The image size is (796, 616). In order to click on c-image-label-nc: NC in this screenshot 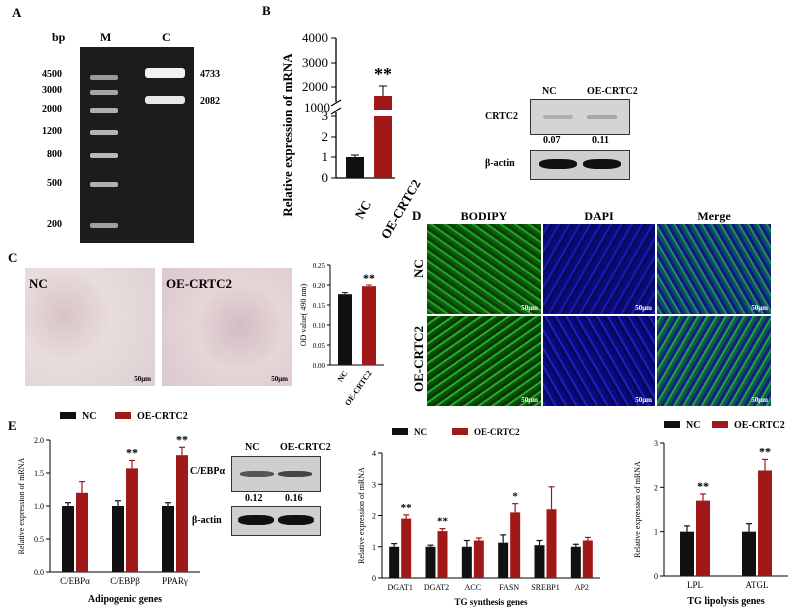, I will do `click(38, 283)`.